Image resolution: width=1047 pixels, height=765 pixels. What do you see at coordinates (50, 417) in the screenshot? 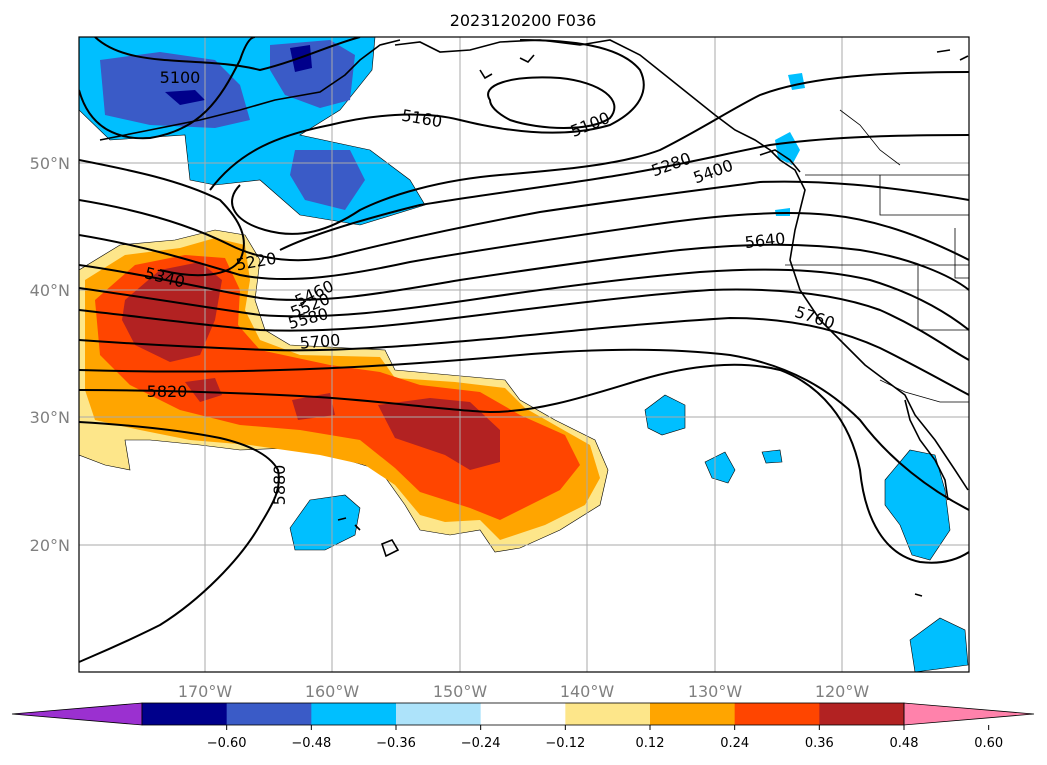
I see `lat-label-30n: 30°N` at bounding box center [50, 417].